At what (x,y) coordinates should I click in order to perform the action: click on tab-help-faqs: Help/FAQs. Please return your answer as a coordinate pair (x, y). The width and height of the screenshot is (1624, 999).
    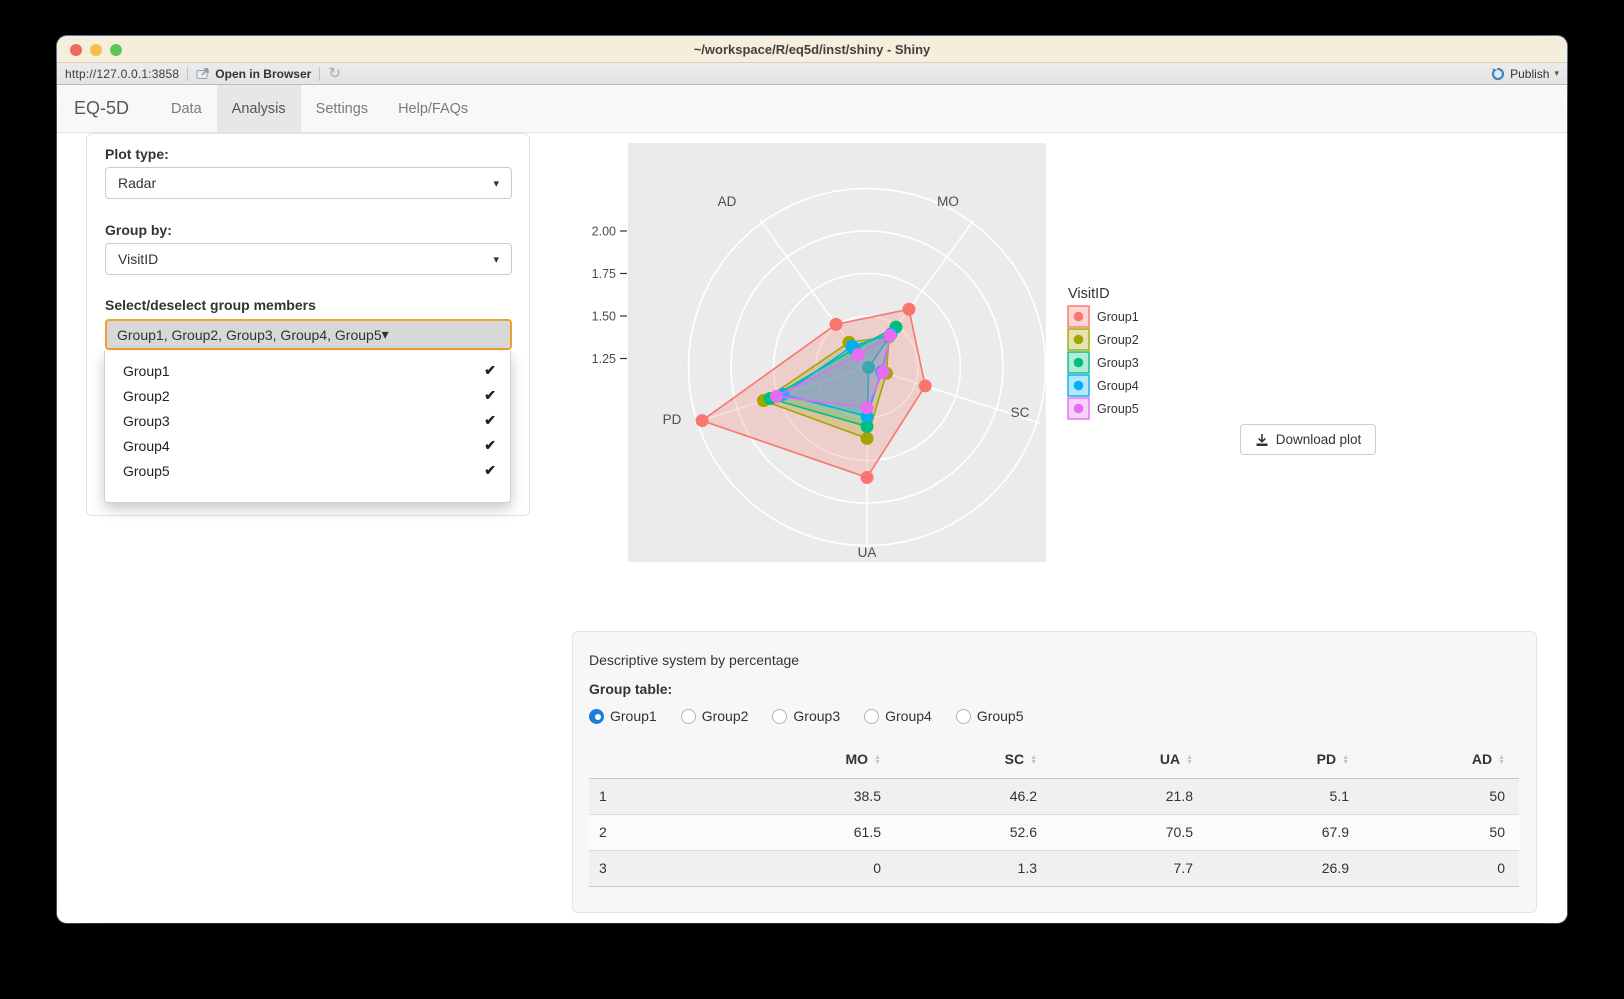
    Looking at the image, I should click on (433, 108).